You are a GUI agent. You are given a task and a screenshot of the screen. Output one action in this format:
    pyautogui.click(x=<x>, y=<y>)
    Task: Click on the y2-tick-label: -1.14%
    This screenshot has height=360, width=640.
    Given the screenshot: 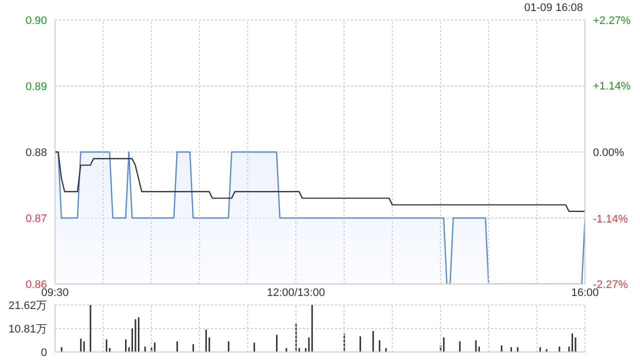 What is the action you would take?
    pyautogui.click(x=610, y=219)
    